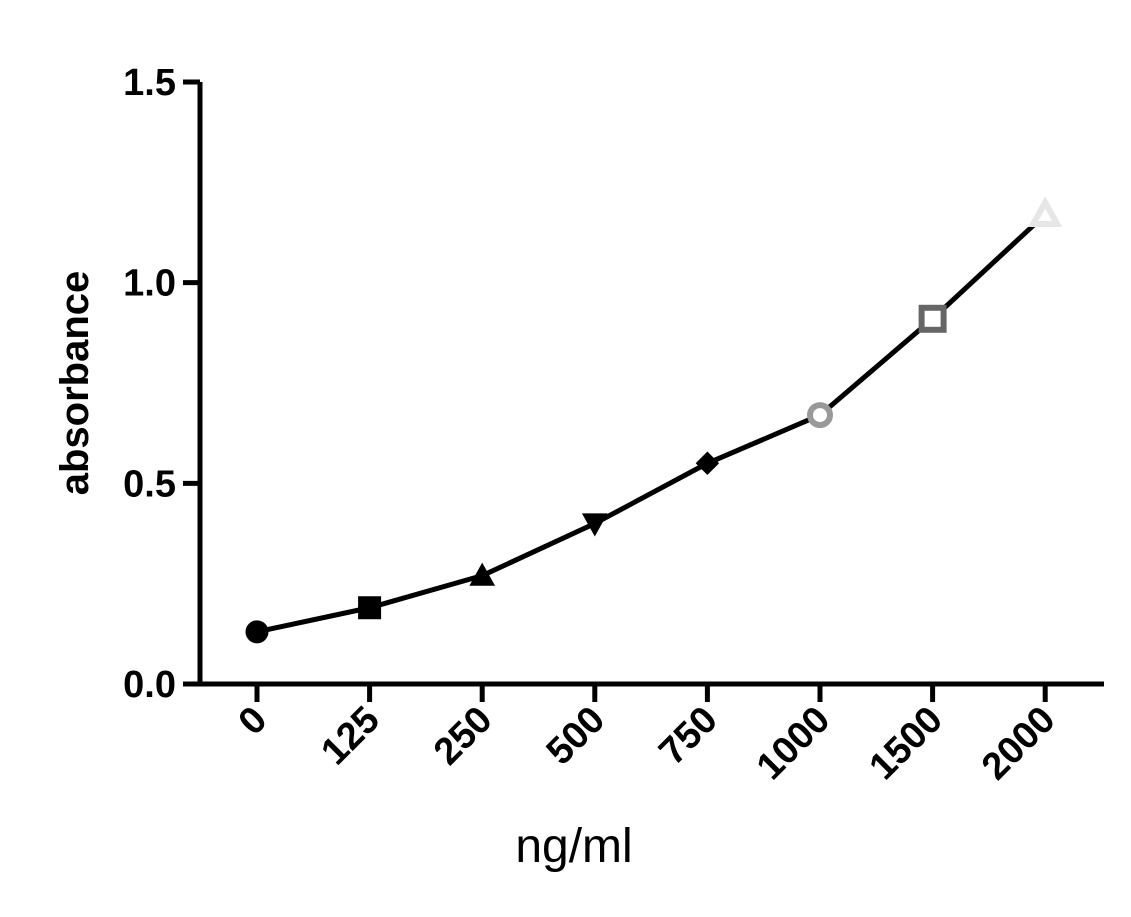  What do you see at coordinates (905, 743) in the screenshot?
I see `x-tick-label: 1500` at bounding box center [905, 743].